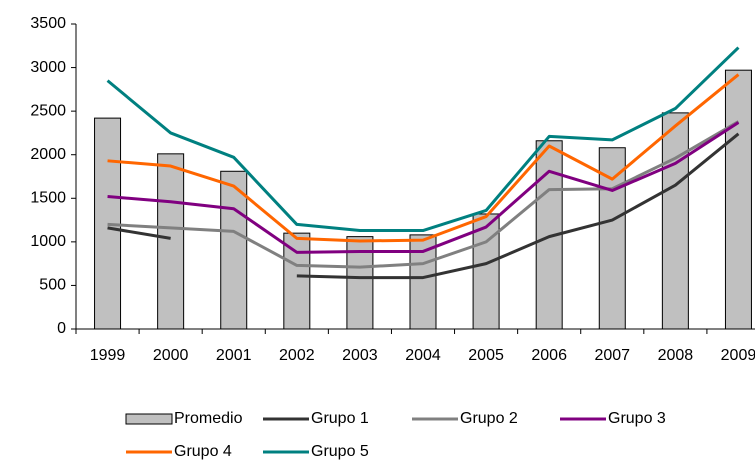 This screenshot has height=464, width=755. Describe the element at coordinates (48, 23) in the screenshot. I see `y-tick-label: 3500` at that location.